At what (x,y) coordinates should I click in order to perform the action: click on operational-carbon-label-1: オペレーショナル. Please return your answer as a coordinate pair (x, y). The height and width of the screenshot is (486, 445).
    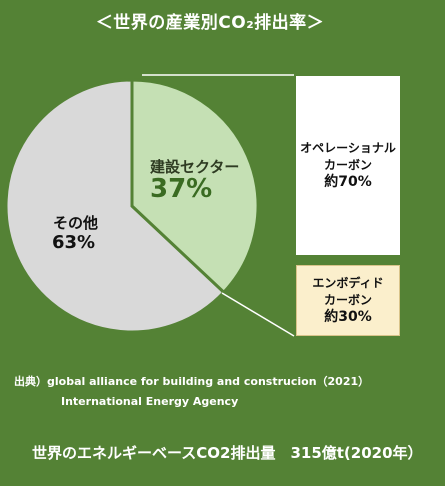
    Looking at the image, I should click on (348, 148).